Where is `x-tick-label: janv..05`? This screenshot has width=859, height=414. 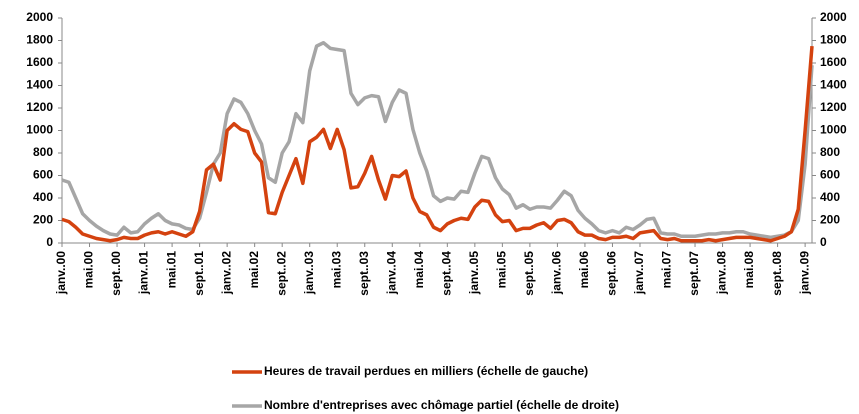
x-tick-label: janv..05 is located at coordinates (474, 273).